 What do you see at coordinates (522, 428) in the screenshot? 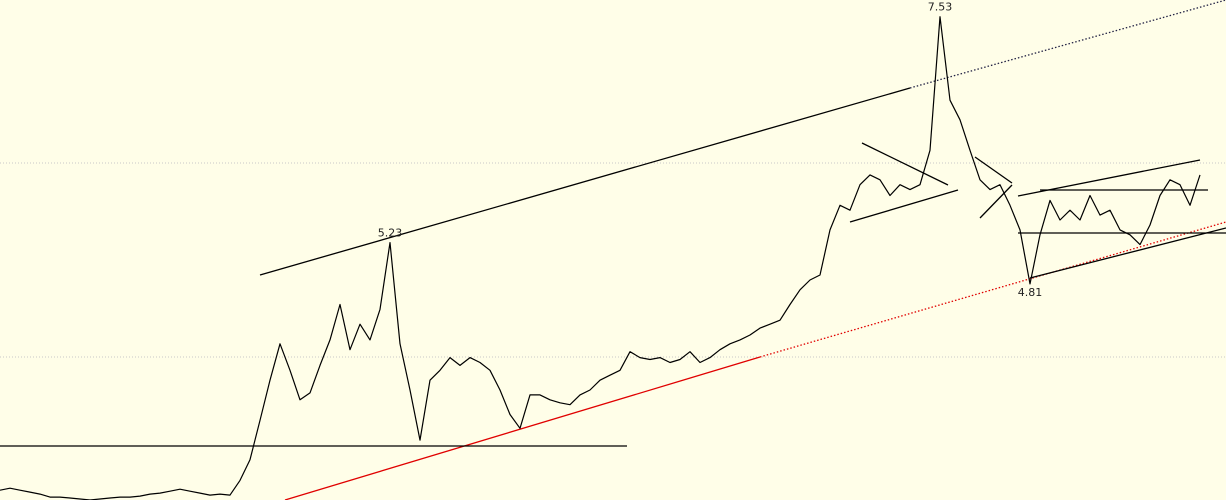
I see `channel-lower` at bounding box center [522, 428].